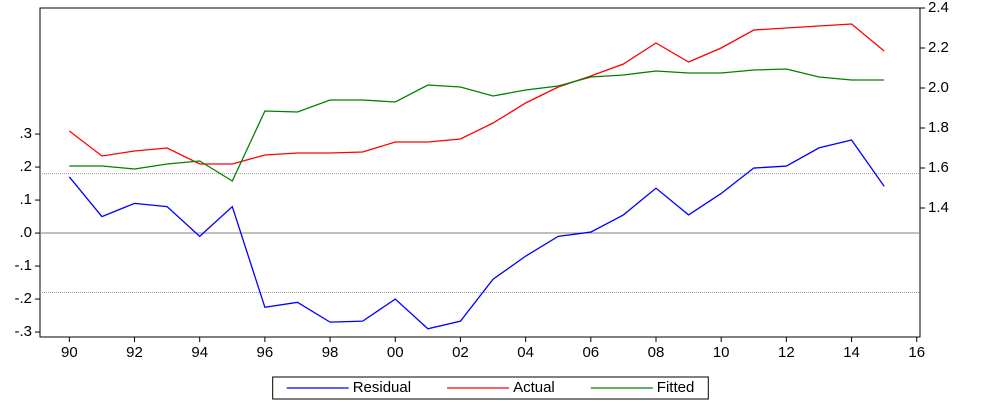 The image size is (981, 404). Describe the element at coordinates (265, 352) in the screenshot. I see `x-tick-label: 96` at that location.